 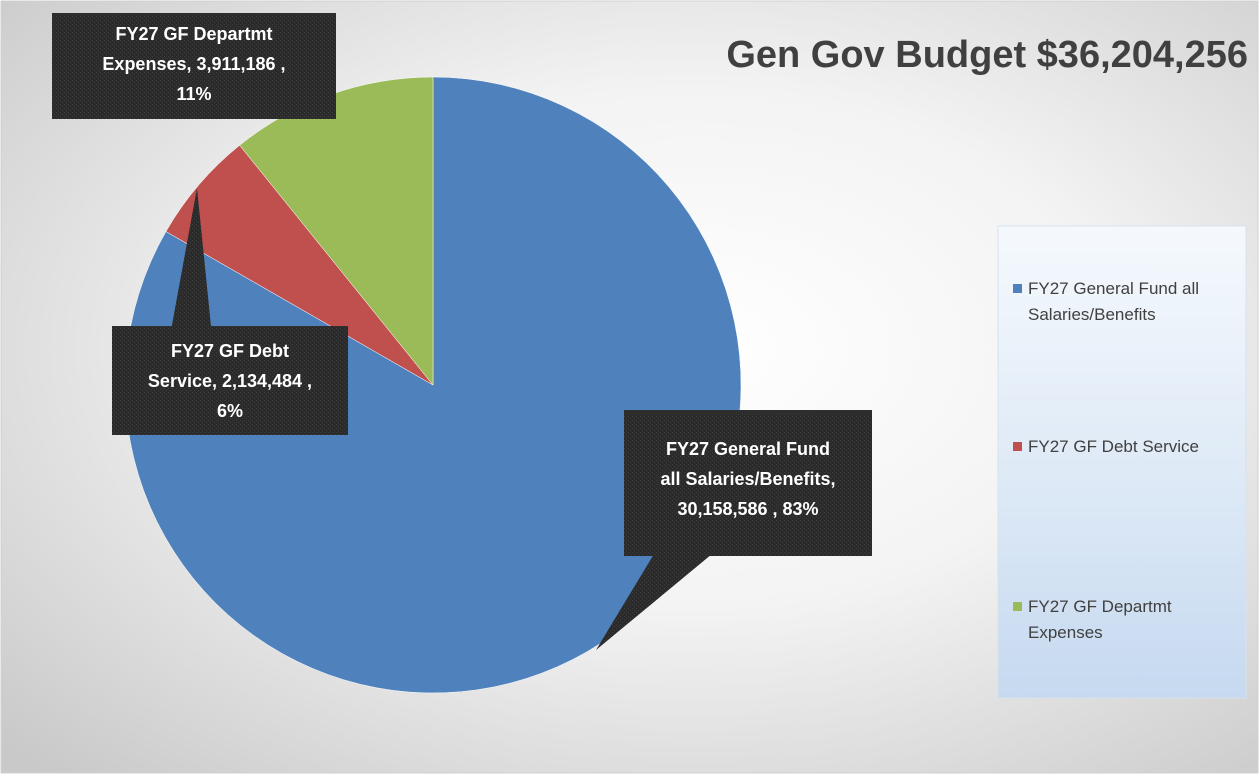 What do you see at coordinates (191, 262) in the screenshot?
I see `pointer-debt-service` at bounding box center [191, 262].